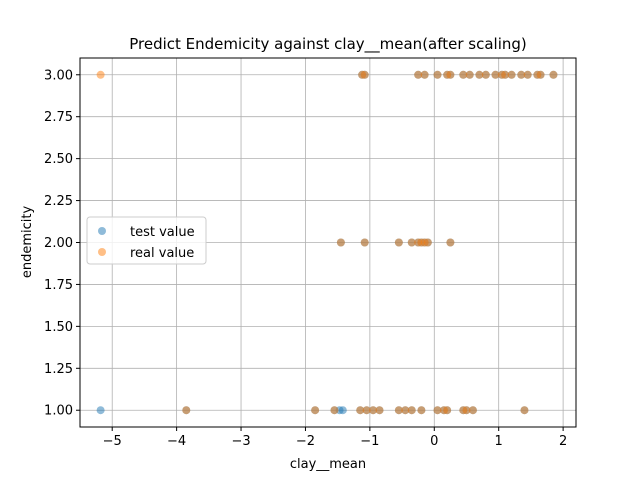 This screenshot has width=640, height=480. I want to click on y-tick-label: 2.50, so click(58, 159).